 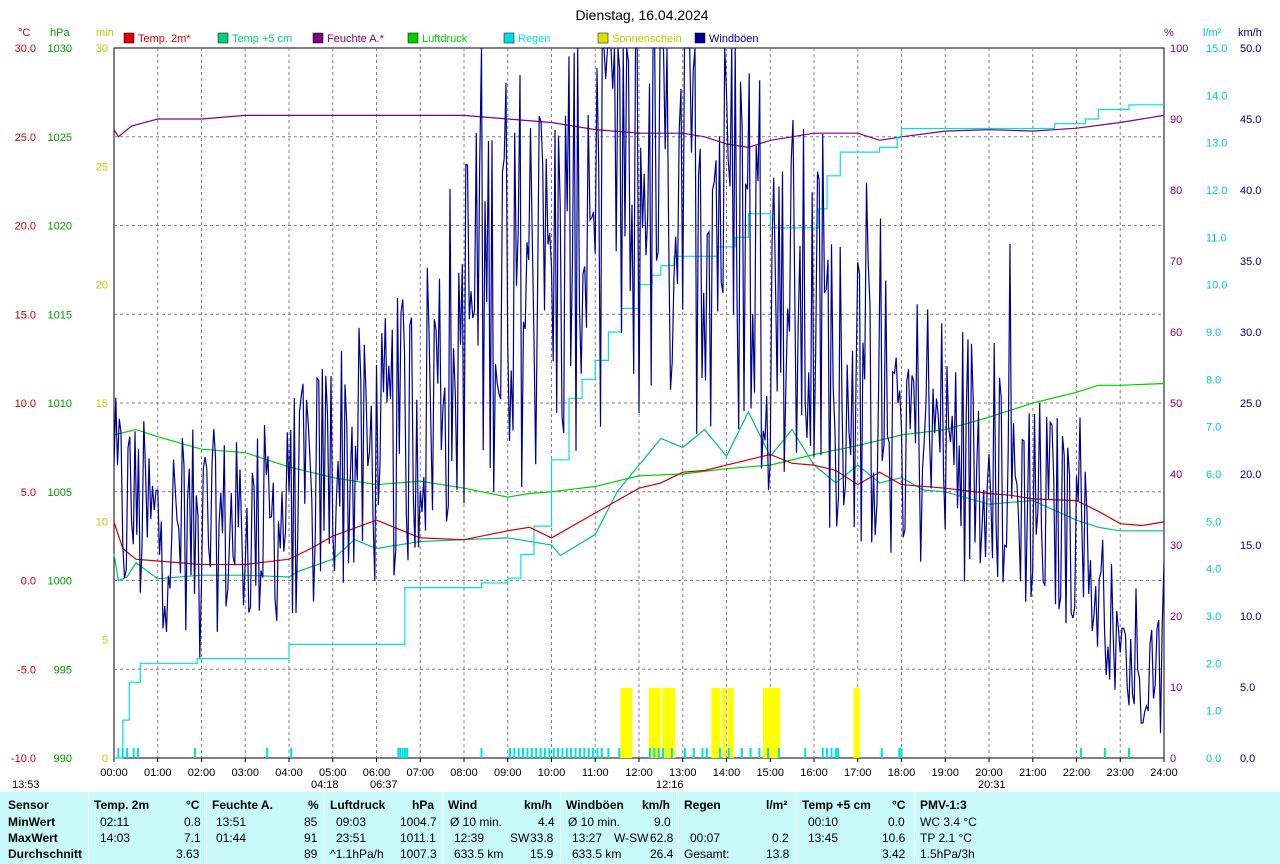 What do you see at coordinates (943, 805) in the screenshot?
I see `stats-header-pmv: PMV-1:3` at bounding box center [943, 805].